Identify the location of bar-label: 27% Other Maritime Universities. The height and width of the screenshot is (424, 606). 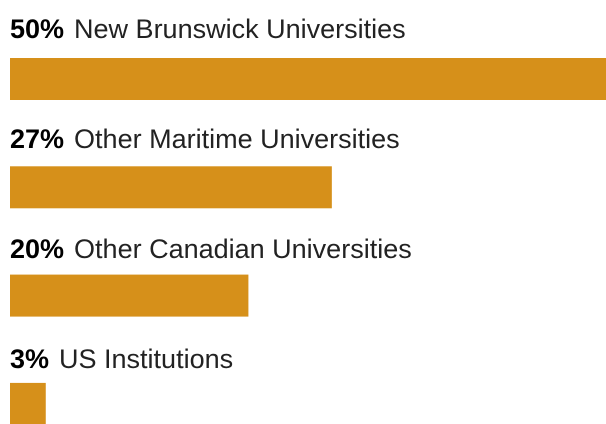
(205, 139).